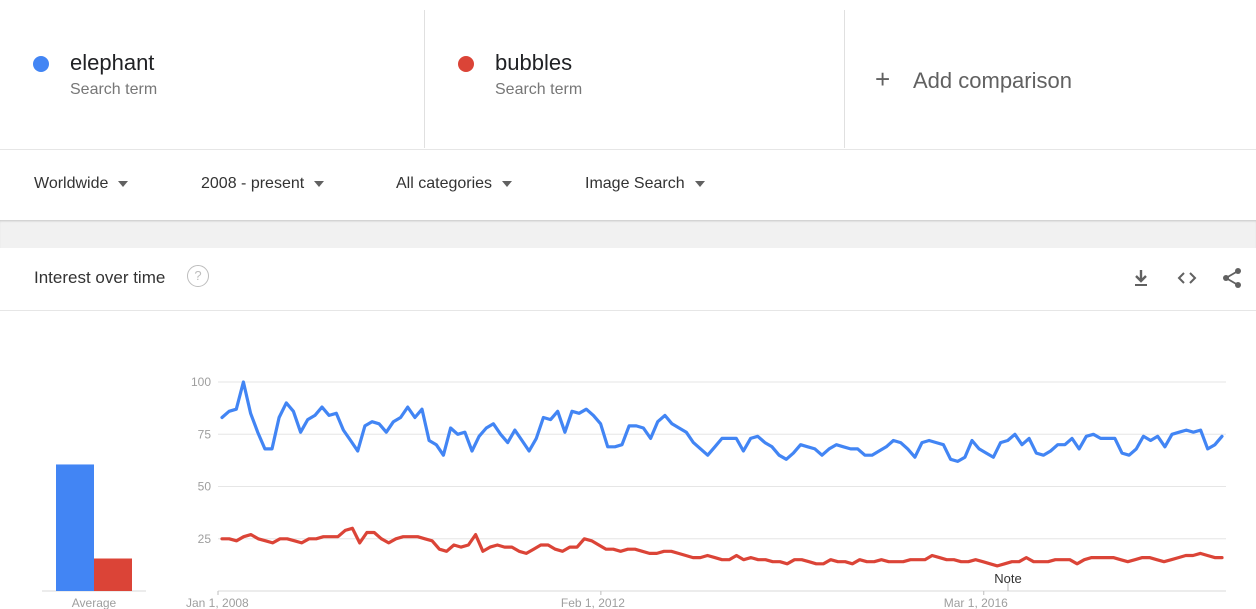 The width and height of the screenshot is (1256, 609). Describe the element at coordinates (883, 79) in the screenshot. I see `plus-icon: +` at that location.